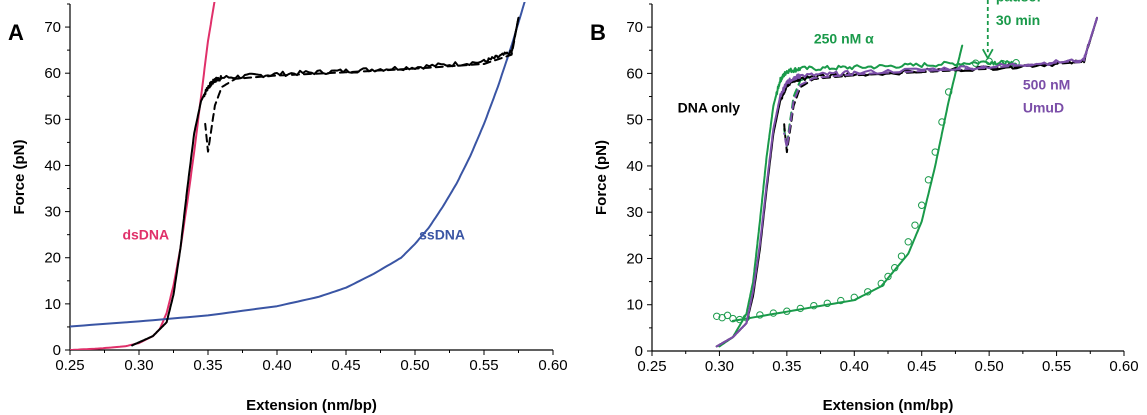 Image resolution: width=1147 pixels, height=415 pixels. Describe the element at coordinates (634, 305) in the screenshot. I see `p2-y-tick-label: 10` at that location.